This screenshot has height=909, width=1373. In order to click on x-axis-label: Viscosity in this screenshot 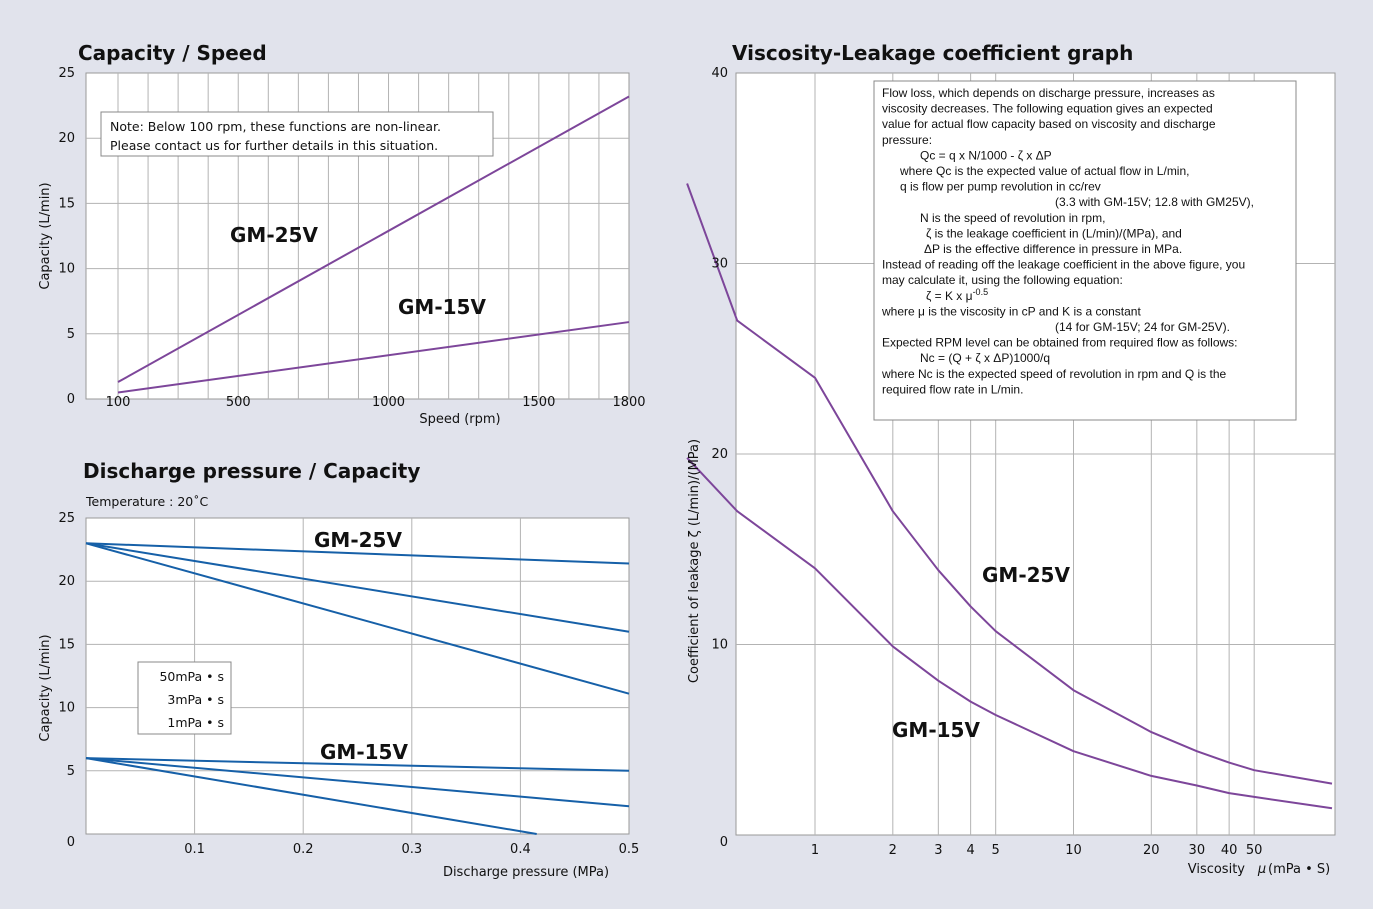, I will do `click(1217, 869)`.